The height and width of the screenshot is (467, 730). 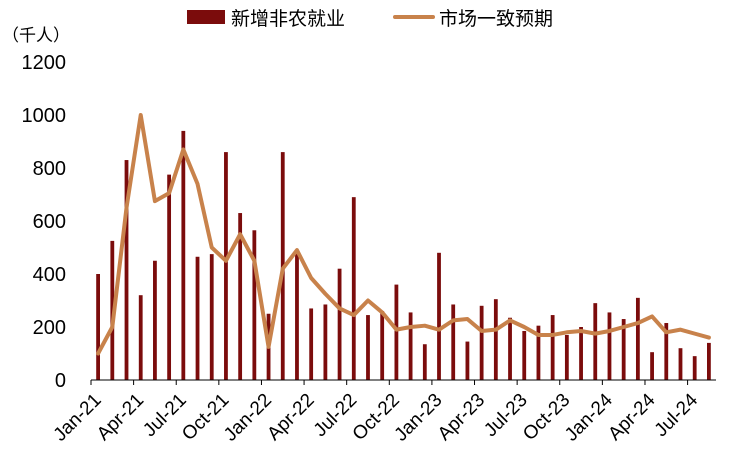 What do you see at coordinates (419, 418) in the screenshot?
I see `x-tick-label: Jan-23` at bounding box center [419, 418].